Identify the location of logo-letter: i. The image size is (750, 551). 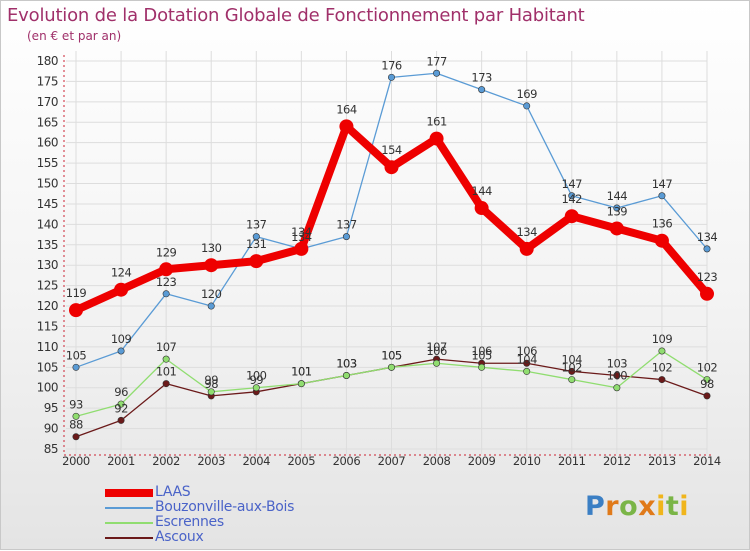
(661, 506).